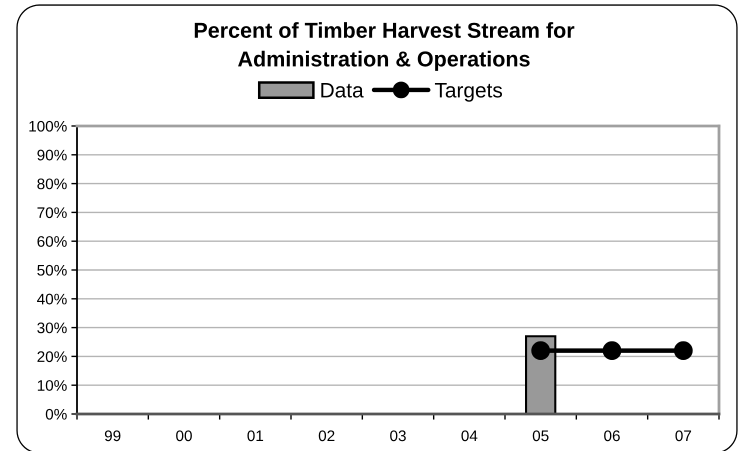 The image size is (740, 451). What do you see at coordinates (540, 436) in the screenshot?
I see `x-tick-label: 05` at bounding box center [540, 436].